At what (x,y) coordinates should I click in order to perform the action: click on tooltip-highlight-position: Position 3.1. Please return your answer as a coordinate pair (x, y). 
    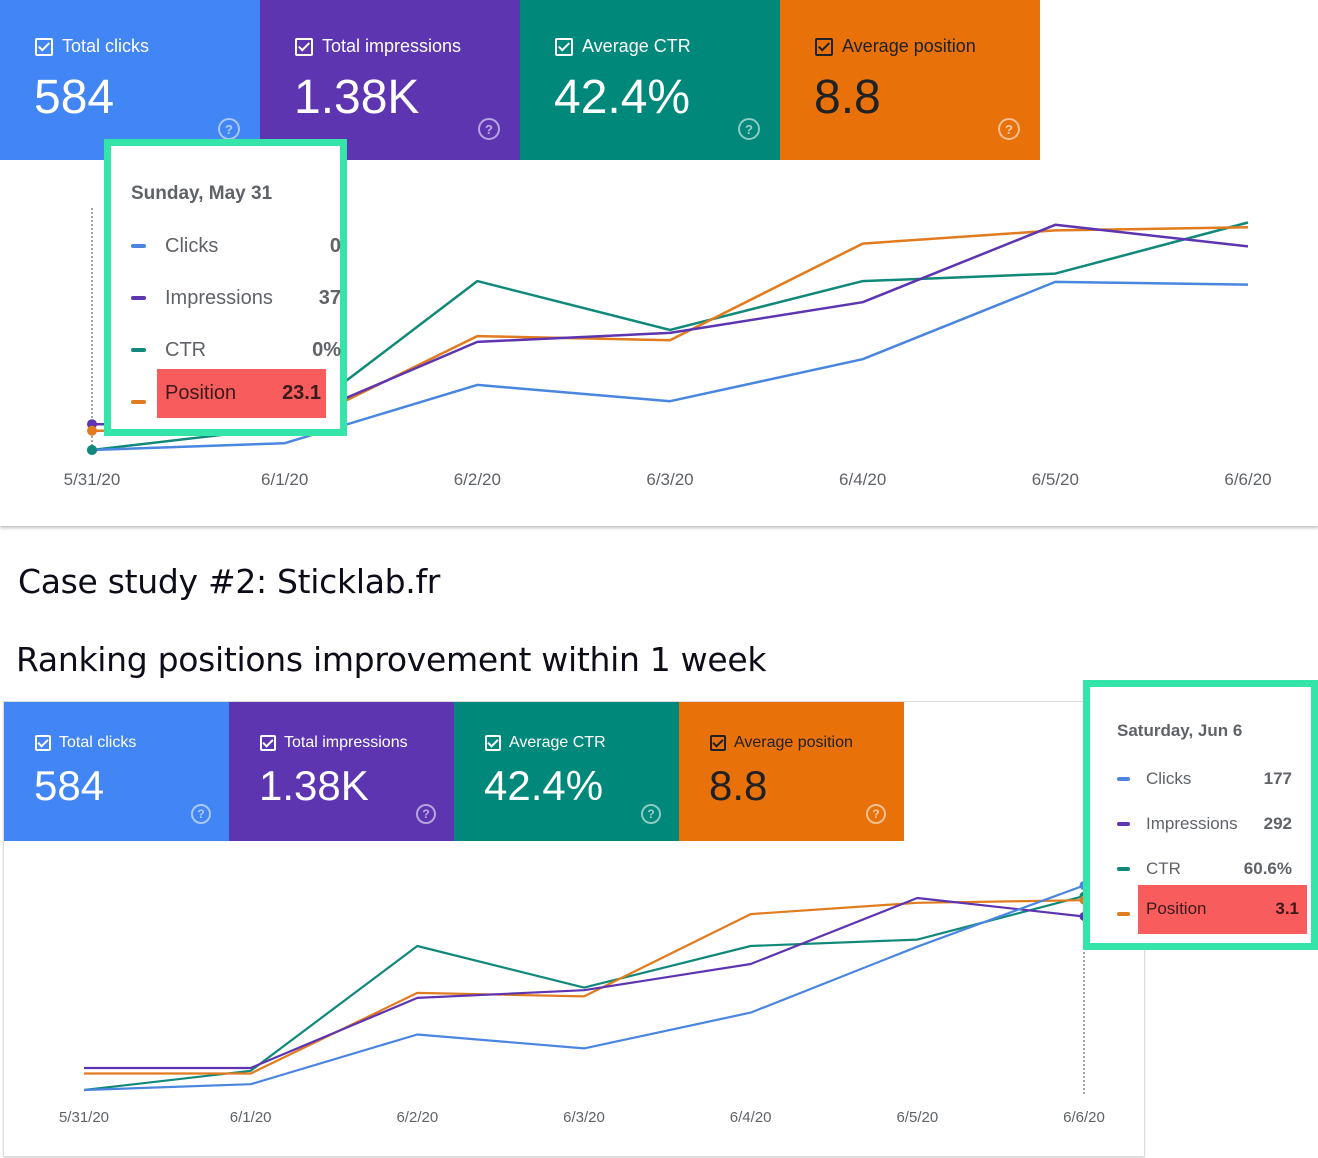
    Looking at the image, I should click on (1222, 909).